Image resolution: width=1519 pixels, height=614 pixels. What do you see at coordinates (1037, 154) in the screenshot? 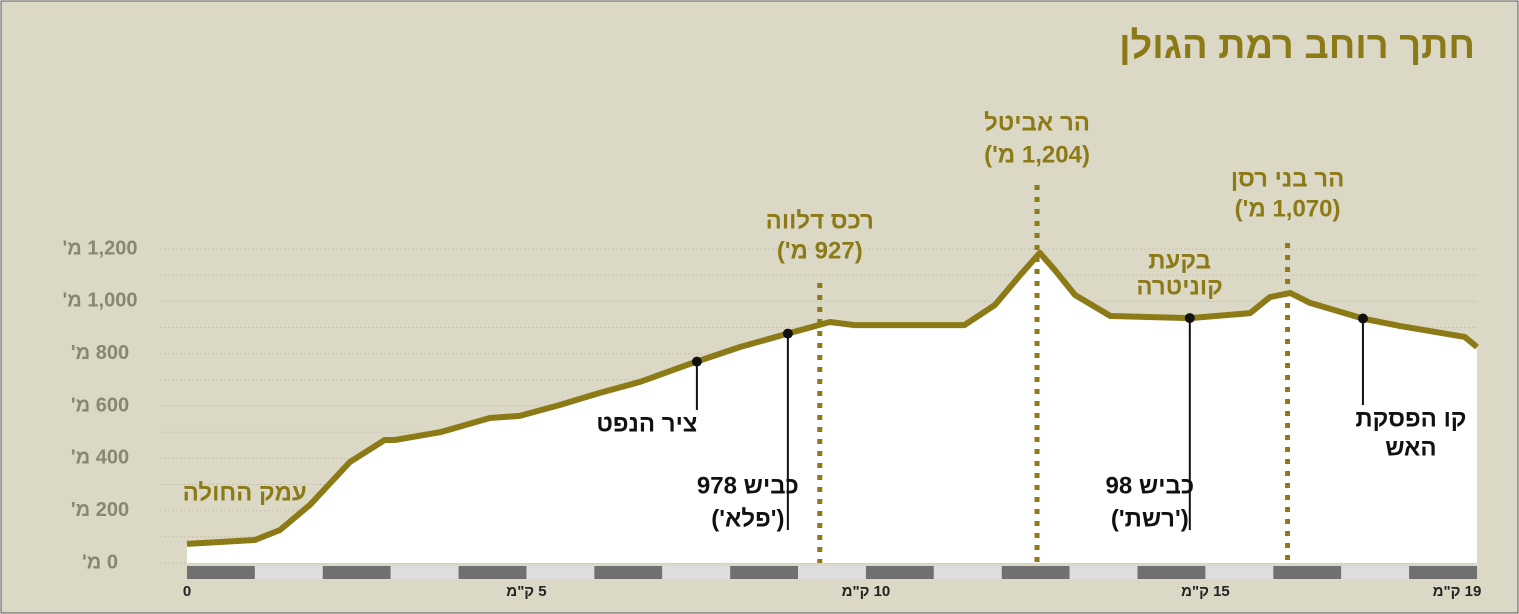
I see `peak-label: (1,204 מ')` at bounding box center [1037, 154].